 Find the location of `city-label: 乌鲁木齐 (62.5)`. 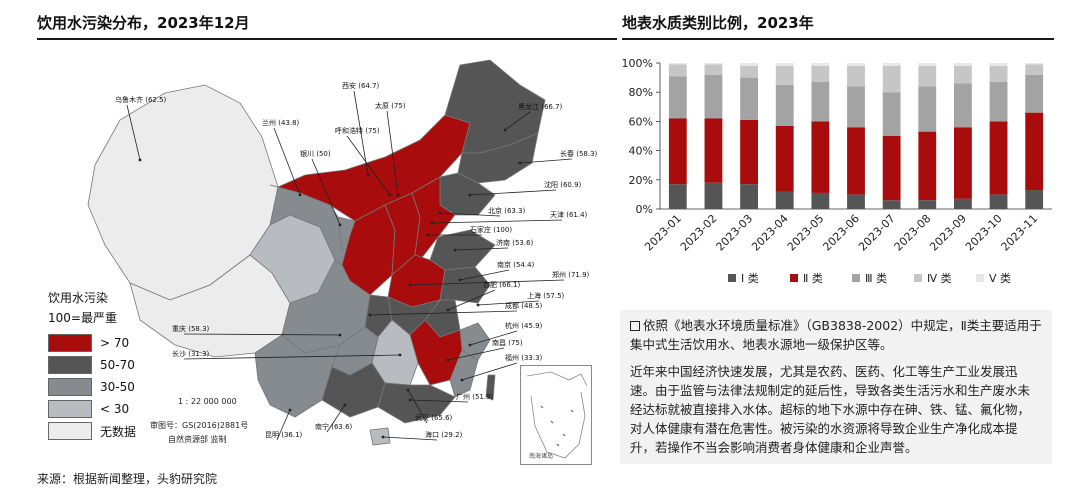

city-label: 乌鲁木齐 (62.5) is located at coordinates (141, 99).